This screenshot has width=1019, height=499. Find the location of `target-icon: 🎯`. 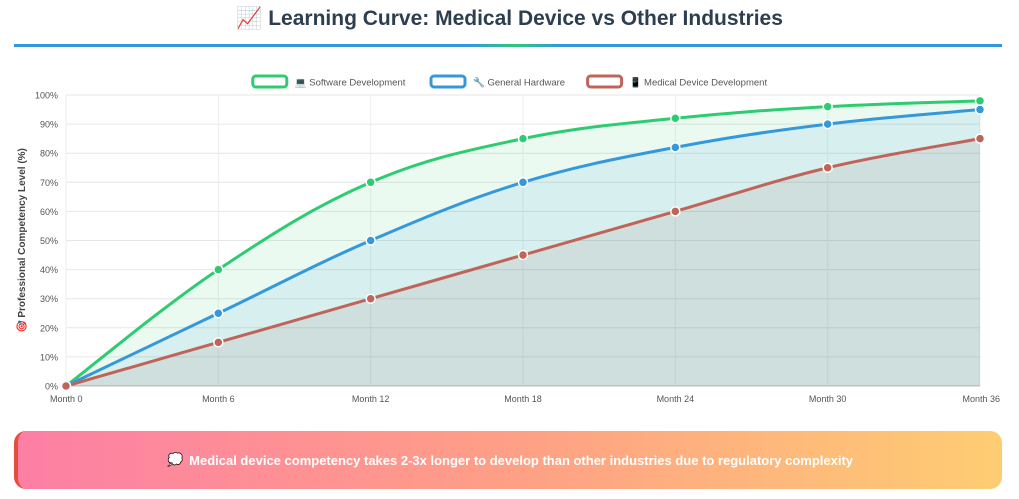

target-icon: 🎯 is located at coordinates (22, 325).